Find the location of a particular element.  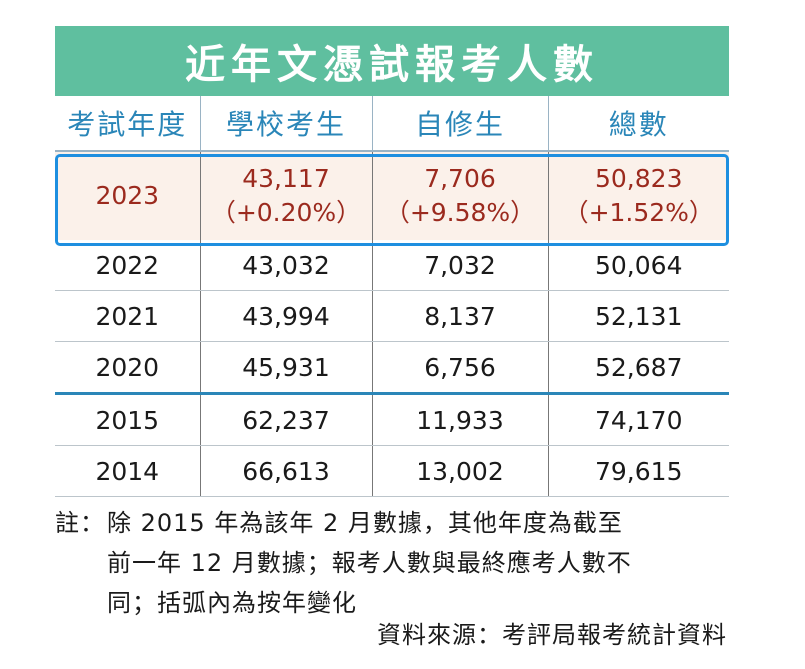

cell-school: 66,613 is located at coordinates (285, 471).